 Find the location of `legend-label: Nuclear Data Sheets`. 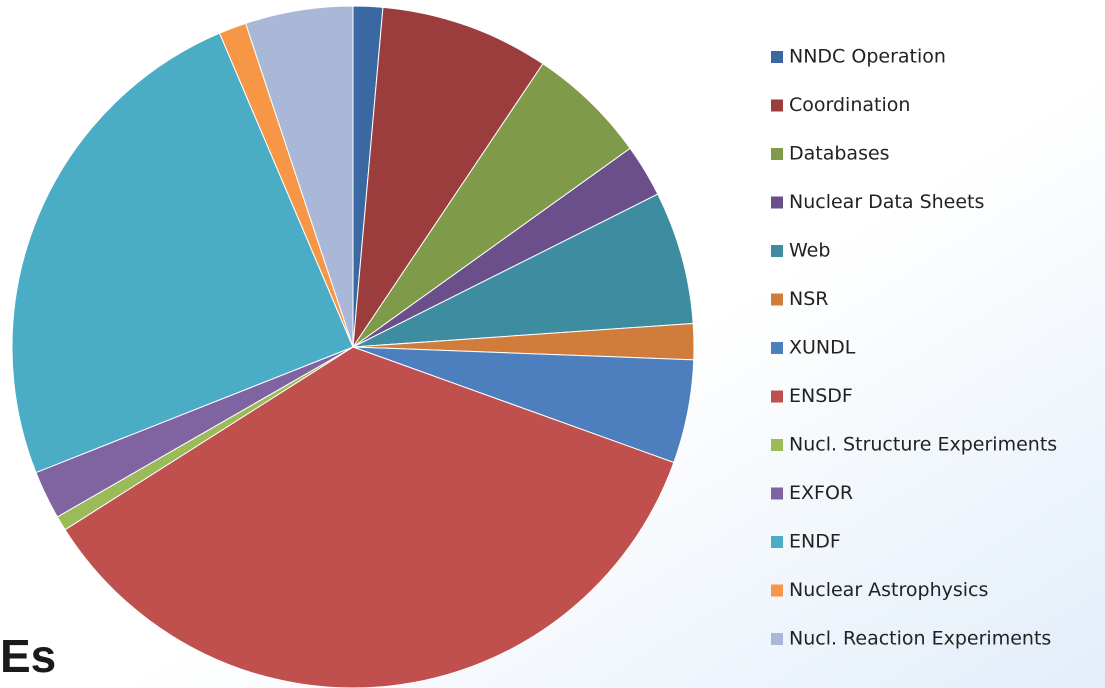

legend-label: Nuclear Data Sheets is located at coordinates (886, 202).